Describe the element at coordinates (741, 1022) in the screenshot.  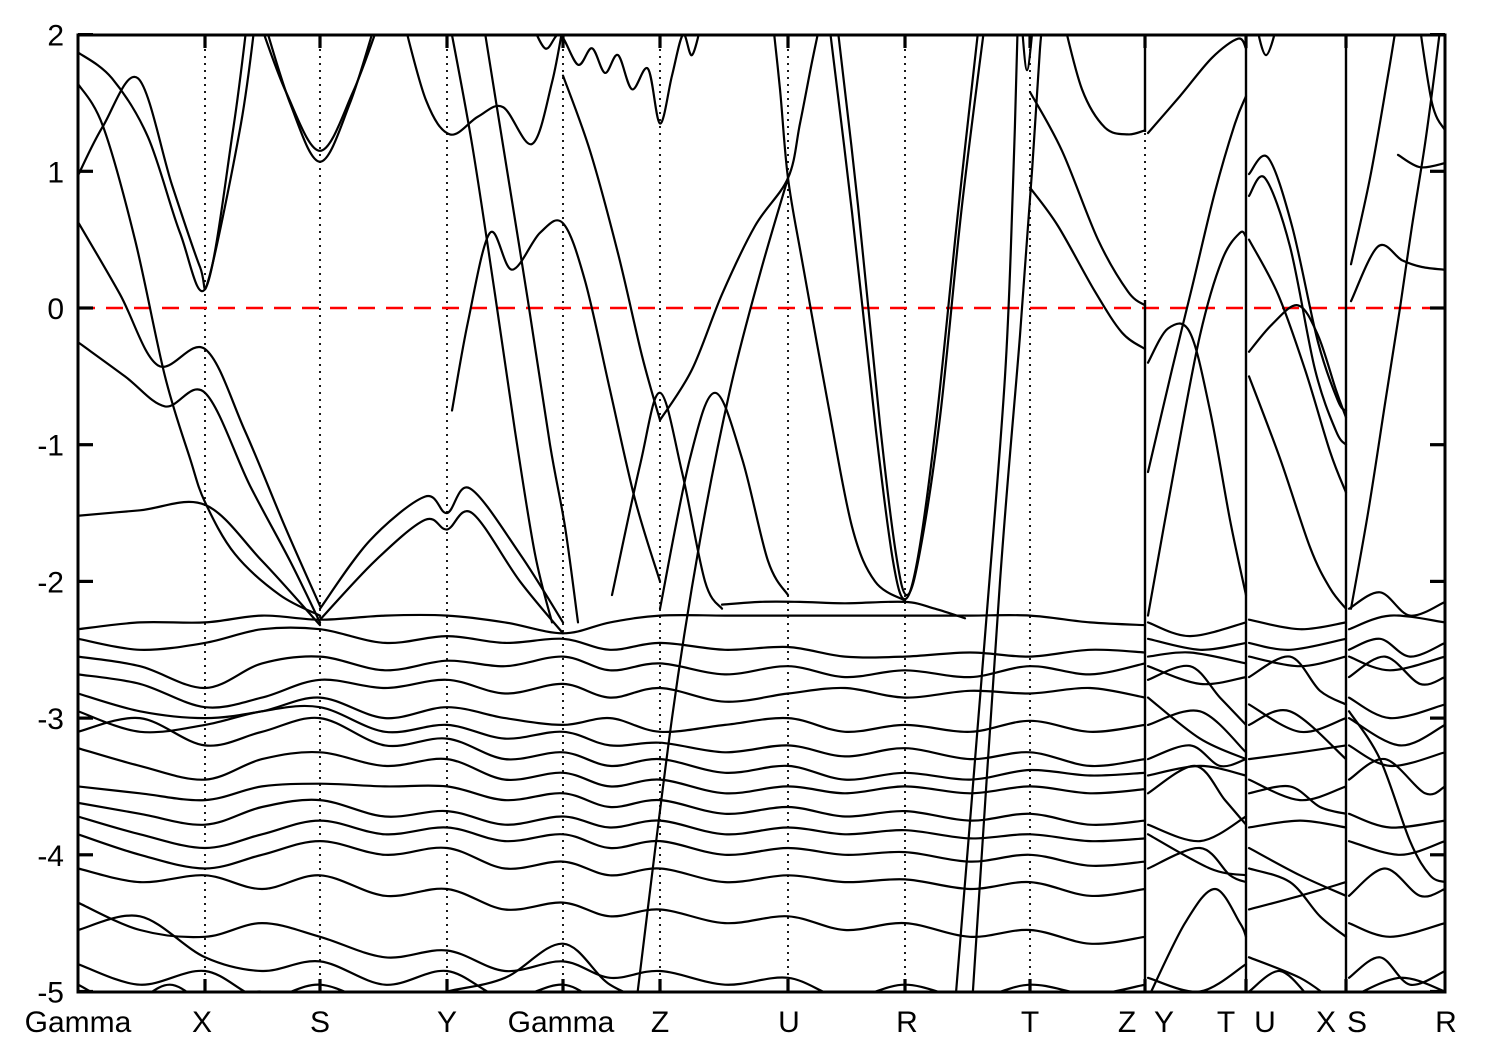
I see `x-axis-kpoint-labels: Gamma X S Y Gamma Z U R T Z Y T U X S R` at that location.